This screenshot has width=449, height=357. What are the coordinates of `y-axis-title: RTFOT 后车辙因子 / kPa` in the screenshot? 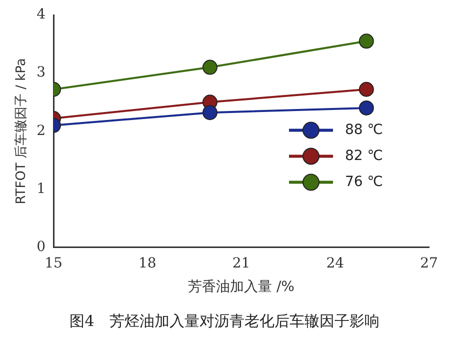 It's located at (22, 131).